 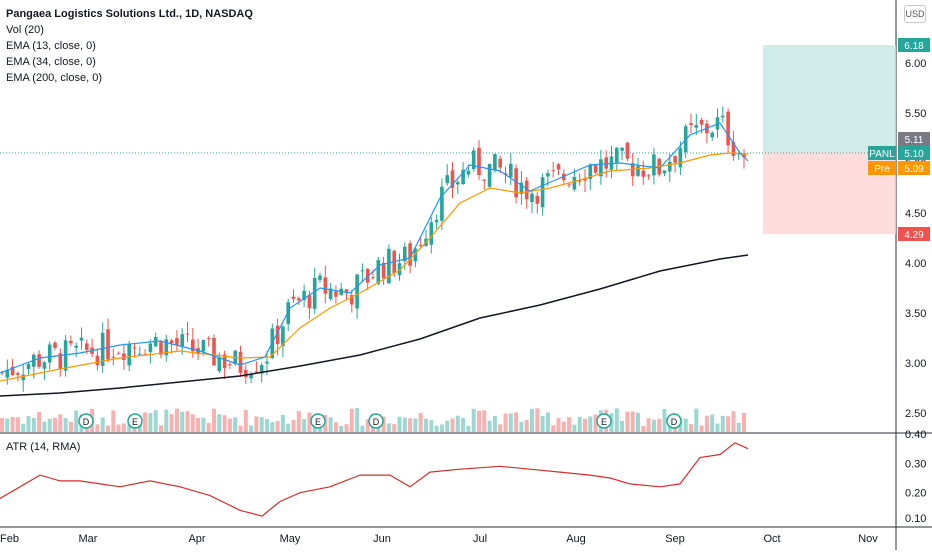 What do you see at coordinates (914, 45) in the screenshot?
I see `price-label: 6.18` at bounding box center [914, 45].